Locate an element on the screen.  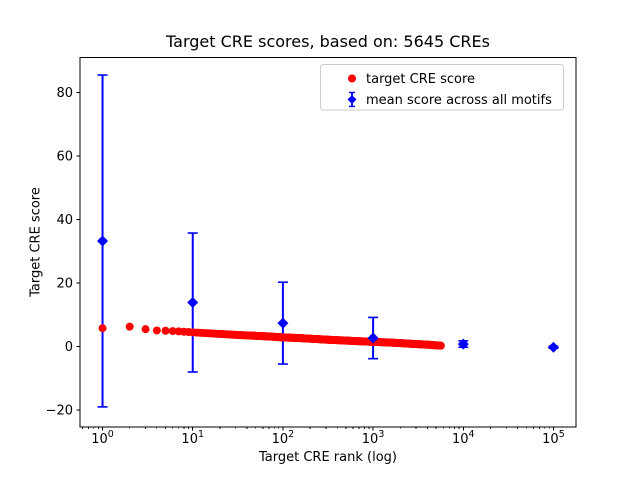
x-tick-label: 10⁴ is located at coordinates (463, 438).